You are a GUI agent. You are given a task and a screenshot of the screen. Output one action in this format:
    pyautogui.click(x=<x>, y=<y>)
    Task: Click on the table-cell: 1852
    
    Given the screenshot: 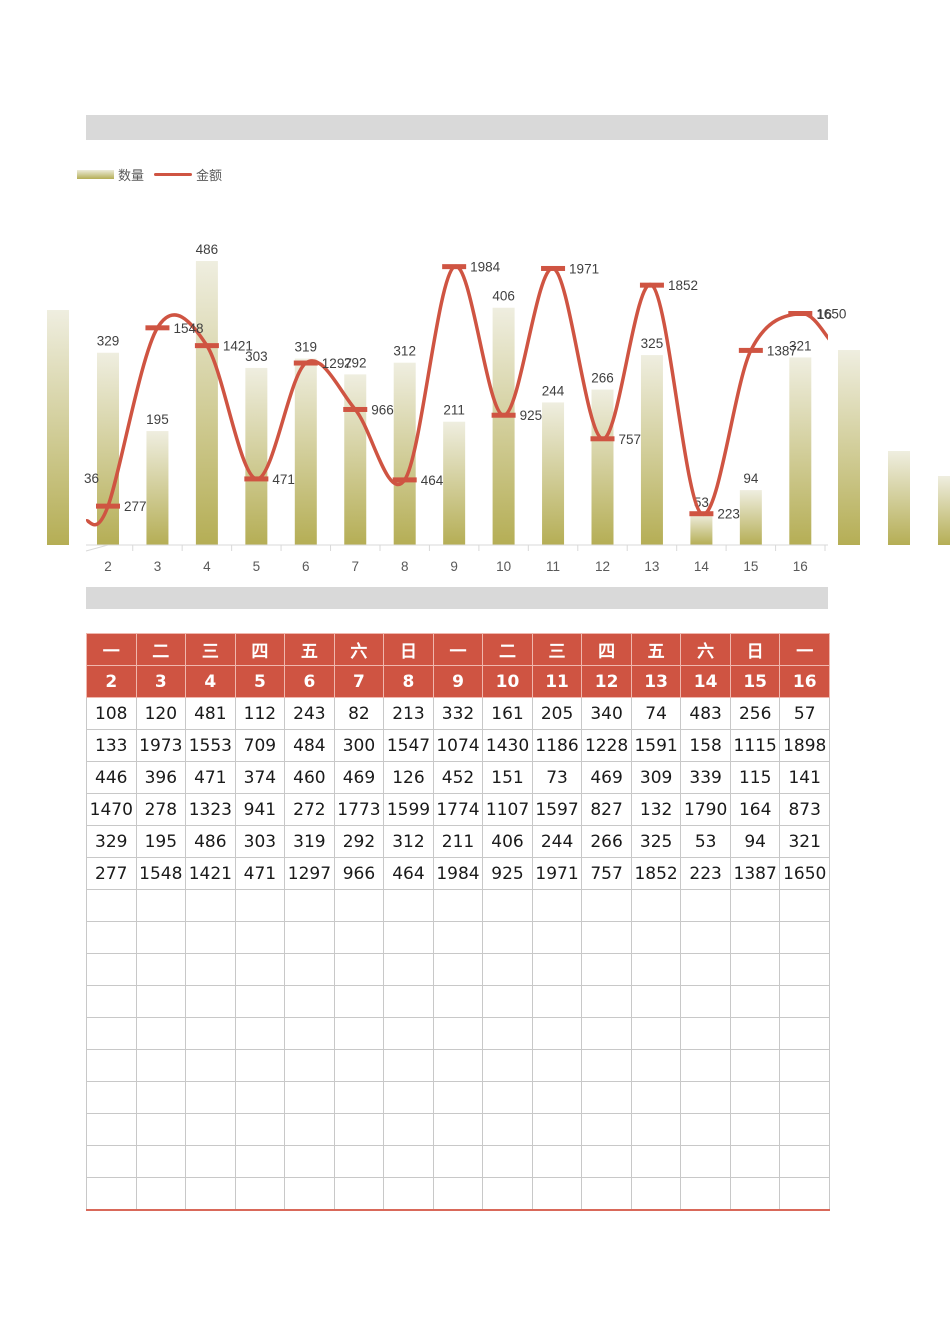 What is the action you would take?
    pyautogui.click(x=656, y=873)
    